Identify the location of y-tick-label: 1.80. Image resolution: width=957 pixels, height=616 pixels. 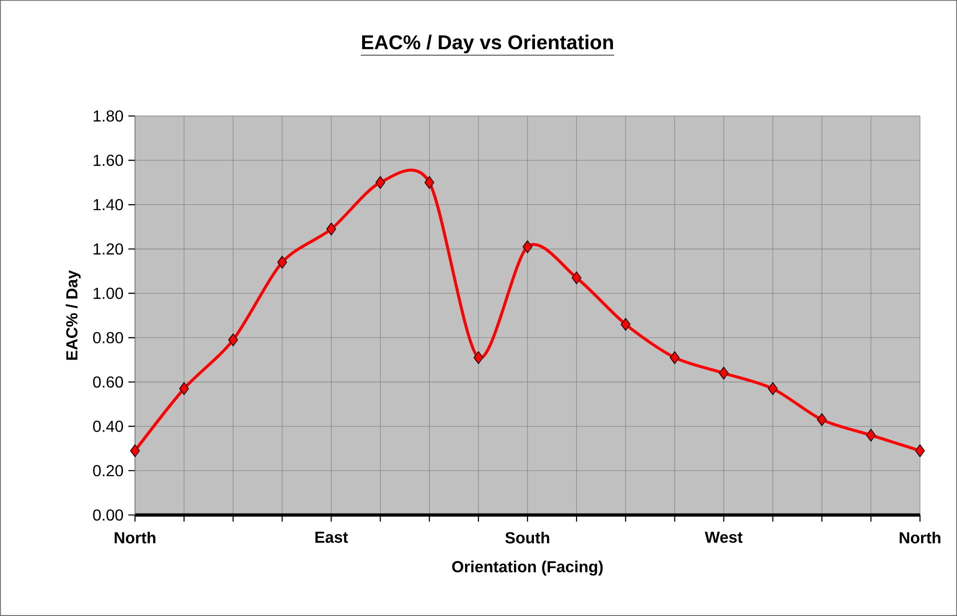
(109, 116).